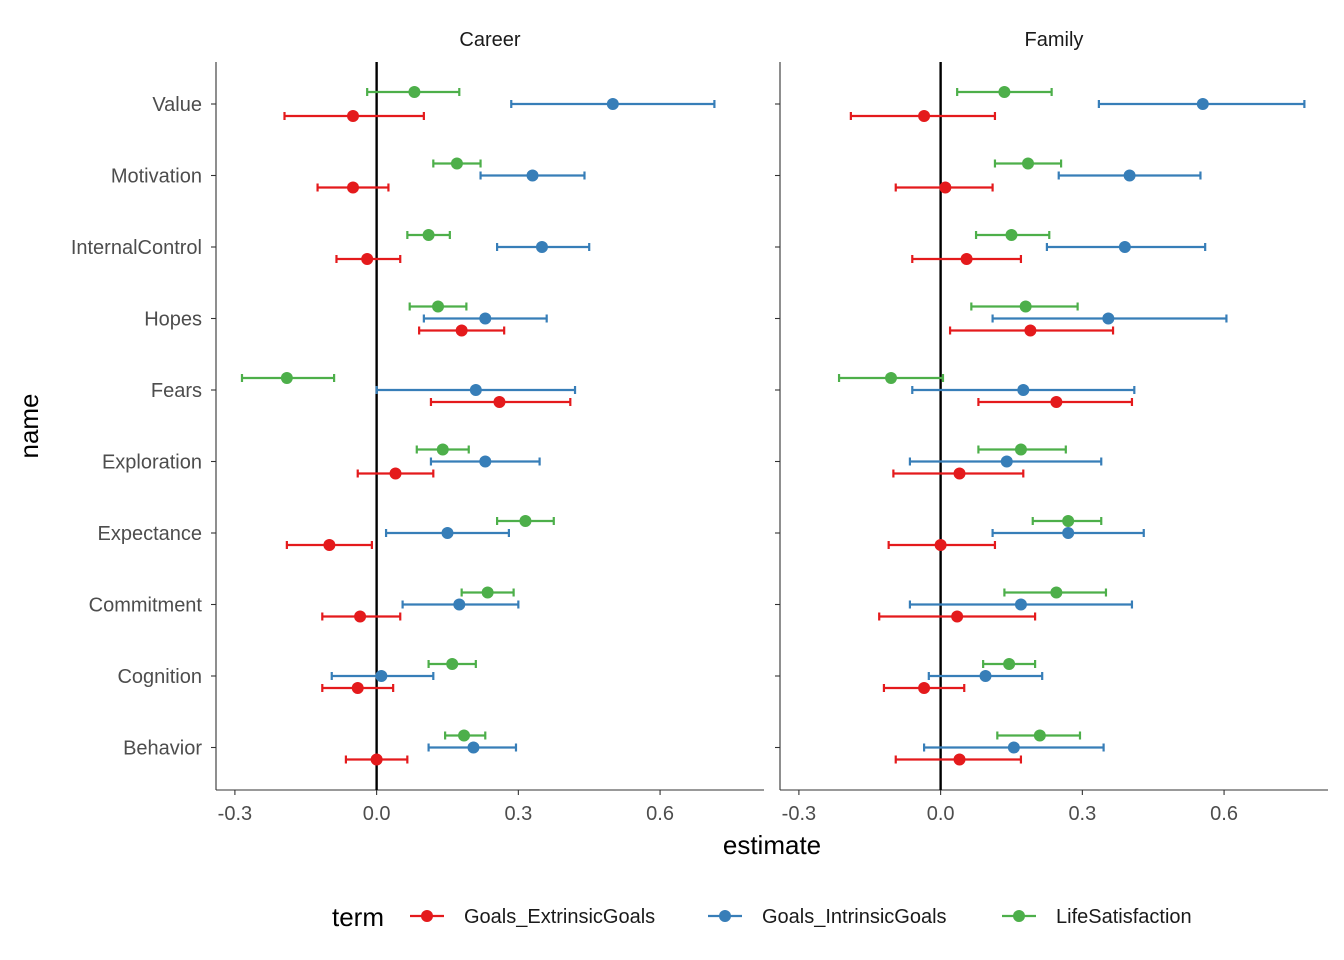 This screenshot has height=960, width=1344. I want to click on facet-label-career: Career, so click(489, 40).